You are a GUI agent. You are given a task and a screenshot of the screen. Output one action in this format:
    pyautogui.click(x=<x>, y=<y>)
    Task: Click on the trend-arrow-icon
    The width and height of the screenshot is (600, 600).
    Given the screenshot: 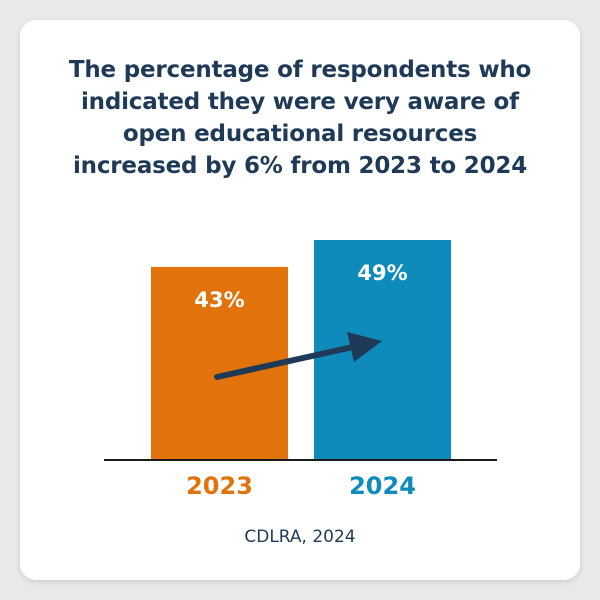 What is the action you would take?
    pyautogui.click(x=298, y=356)
    